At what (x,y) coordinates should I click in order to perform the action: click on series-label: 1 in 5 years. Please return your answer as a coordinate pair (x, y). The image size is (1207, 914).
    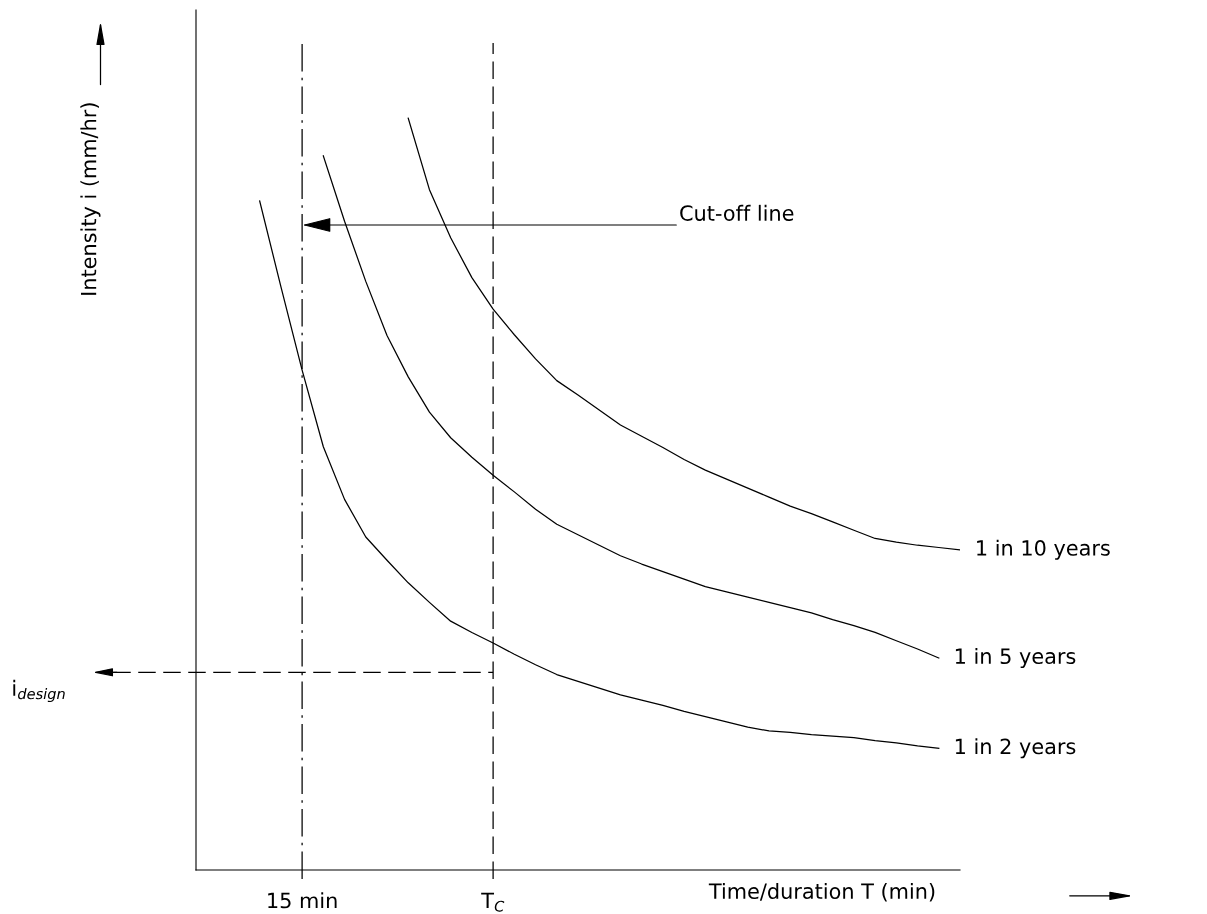
    Looking at the image, I should click on (1015, 658).